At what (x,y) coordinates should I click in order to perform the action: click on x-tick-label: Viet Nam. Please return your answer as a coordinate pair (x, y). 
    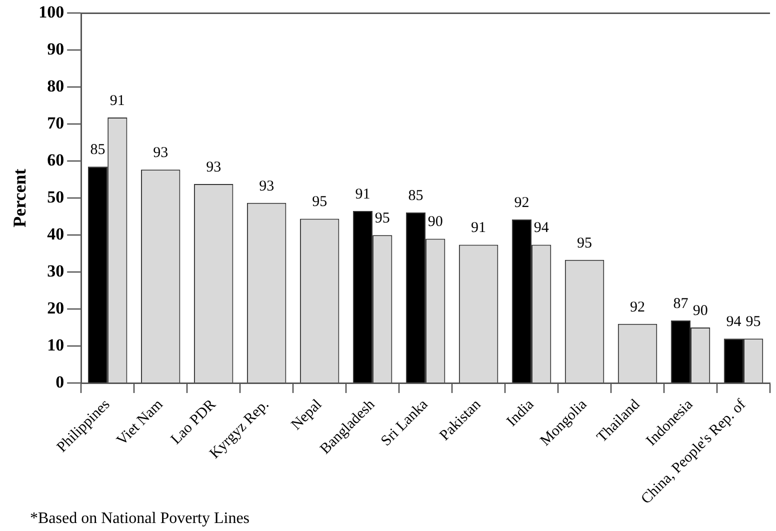
    Looking at the image, I should click on (140, 422).